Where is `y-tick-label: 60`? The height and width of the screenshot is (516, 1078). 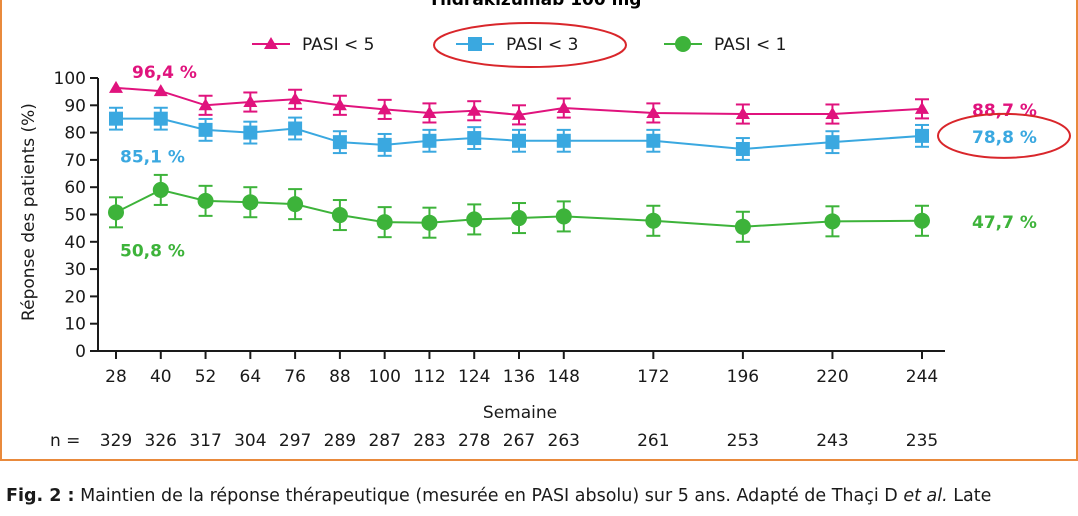 y-tick-label: 60 is located at coordinates (75, 188).